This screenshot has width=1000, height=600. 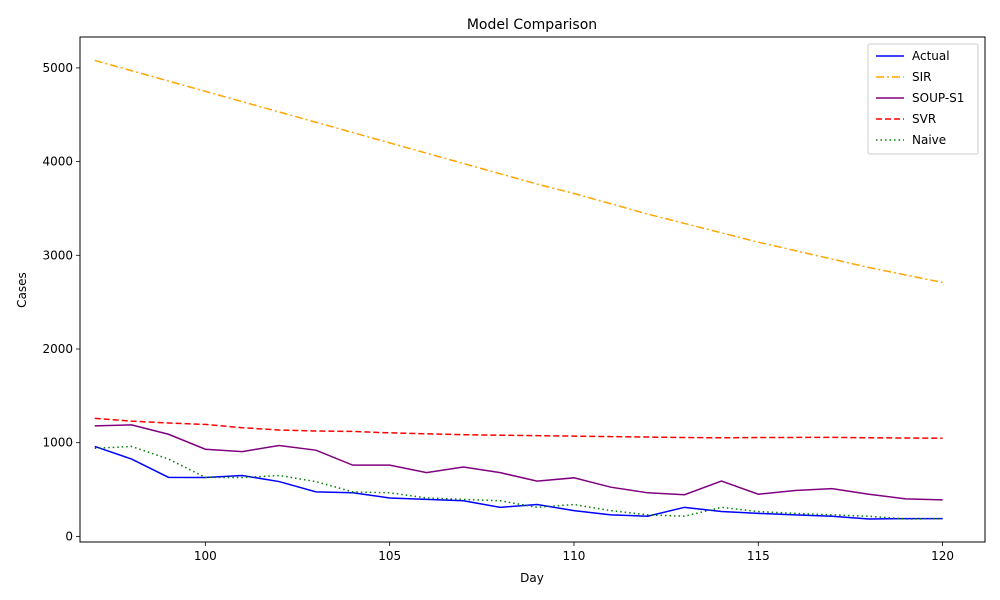 I want to click on legend: Actual SIR SOUP-S1 SVR Naive, so click(x=923, y=99).